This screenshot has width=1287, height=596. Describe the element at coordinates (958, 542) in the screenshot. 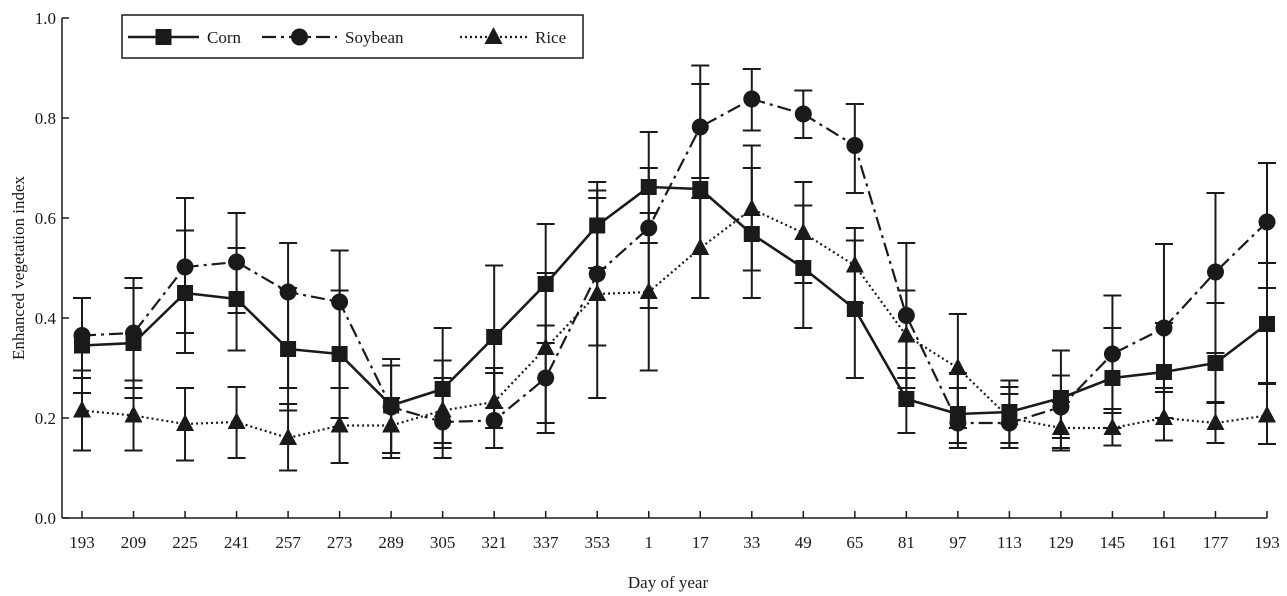

I see `x-tick-label: 97` at that location.